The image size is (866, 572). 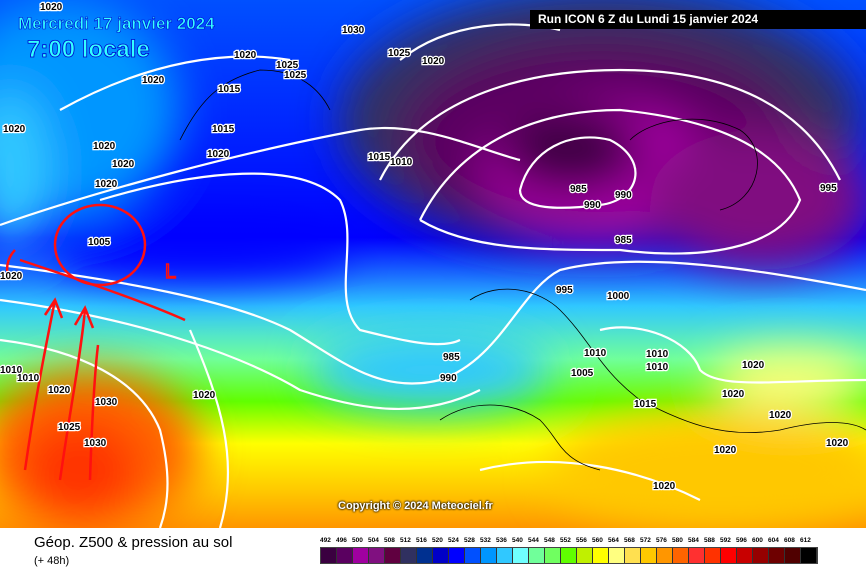 What do you see at coordinates (389, 540) in the screenshot?
I see `legend-label: 508` at bounding box center [389, 540].